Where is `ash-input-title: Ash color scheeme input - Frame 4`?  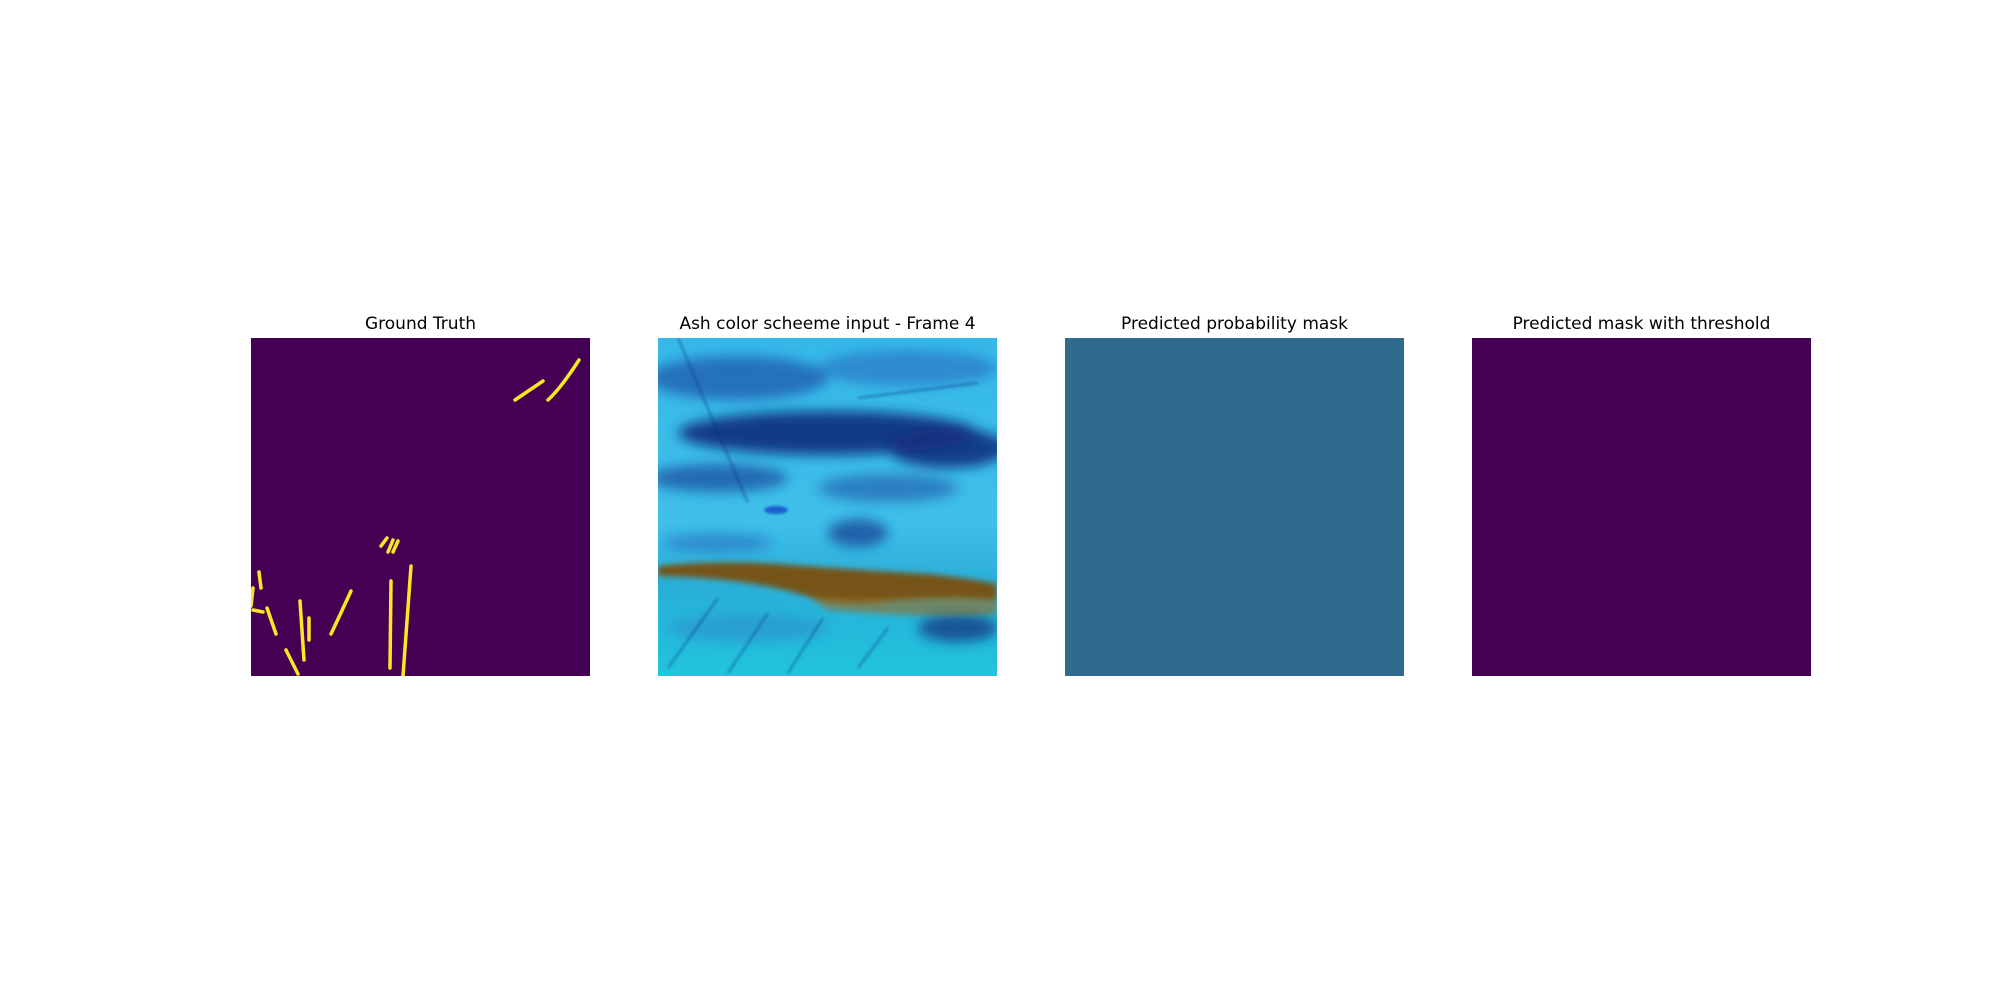
ash-input-title: Ash color scheeme input - Frame 4 is located at coordinates (827, 324).